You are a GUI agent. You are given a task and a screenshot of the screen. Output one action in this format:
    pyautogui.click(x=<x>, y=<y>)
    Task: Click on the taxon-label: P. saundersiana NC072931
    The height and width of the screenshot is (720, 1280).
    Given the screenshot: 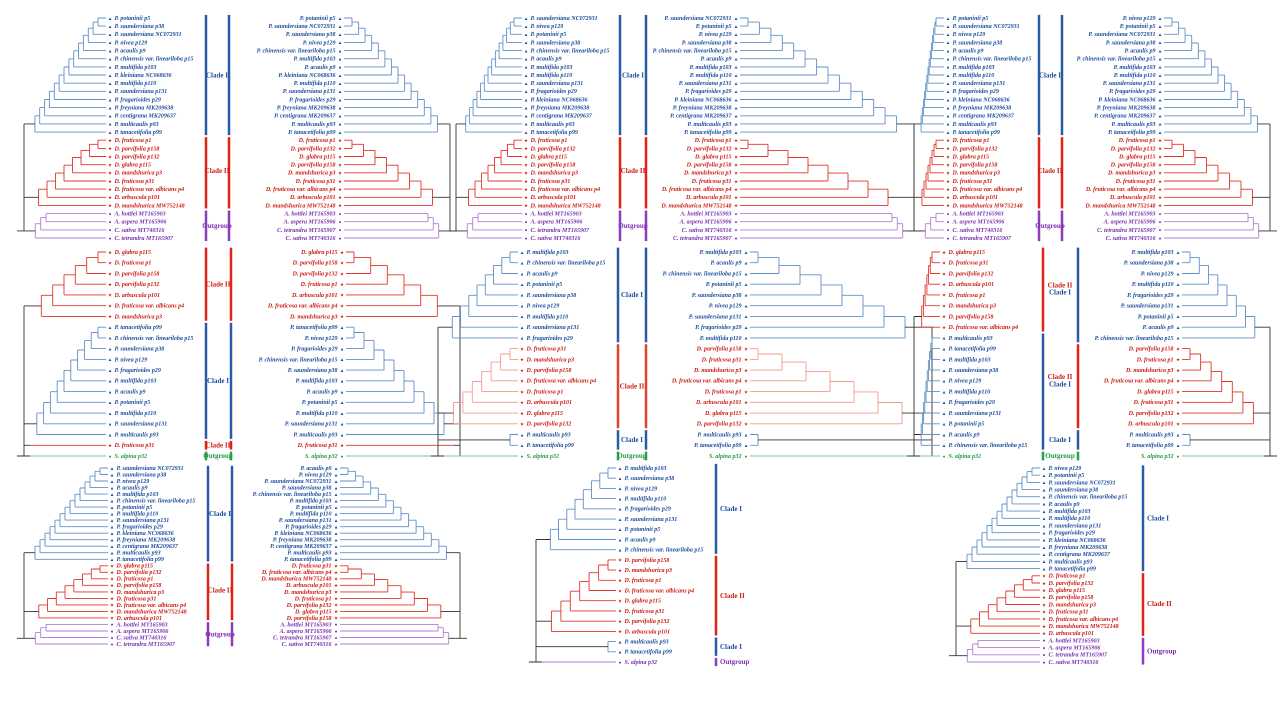 What is the action you would take?
    pyautogui.click(x=1082, y=483)
    